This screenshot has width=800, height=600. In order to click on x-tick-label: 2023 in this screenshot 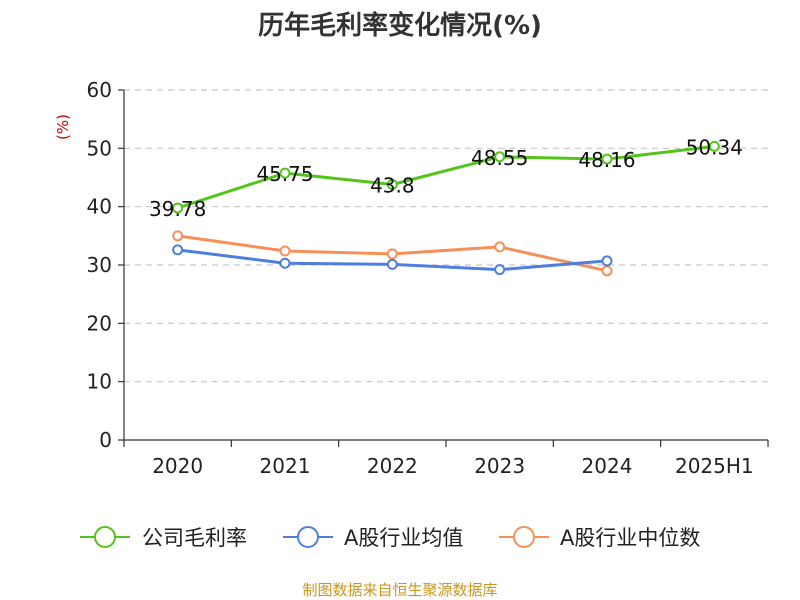, I will do `click(499, 466)`.